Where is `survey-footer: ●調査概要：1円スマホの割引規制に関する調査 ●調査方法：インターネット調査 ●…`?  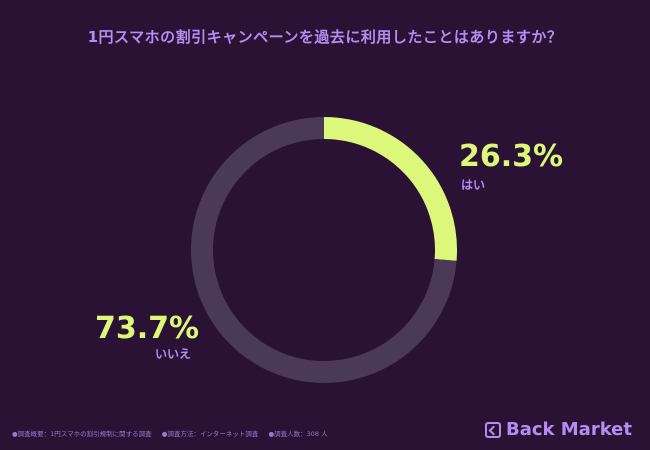
survey-footer: ●調査概要：1円スマホの割引規制に関する調査 ●調査方法：インターネット調査 ●… is located at coordinates (174, 433).